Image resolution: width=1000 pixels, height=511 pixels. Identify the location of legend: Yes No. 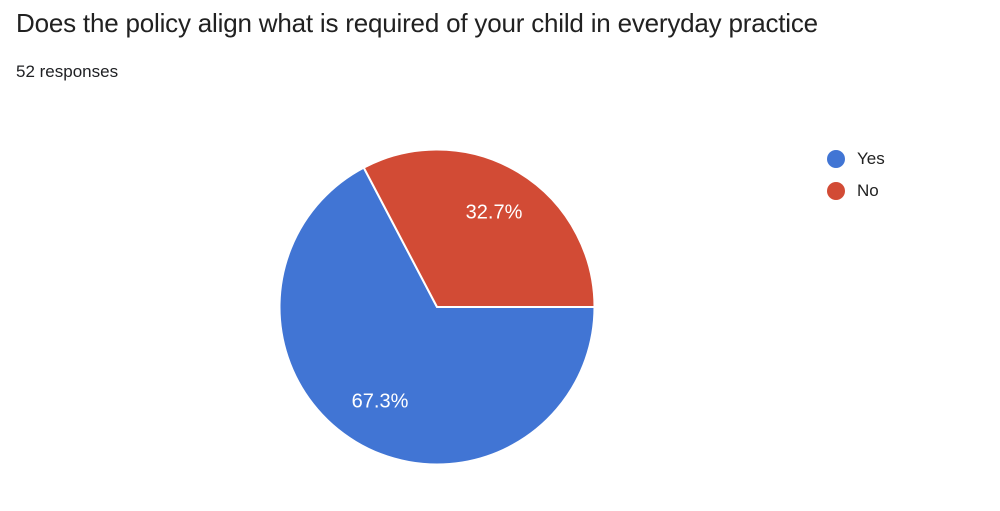
(856, 182).